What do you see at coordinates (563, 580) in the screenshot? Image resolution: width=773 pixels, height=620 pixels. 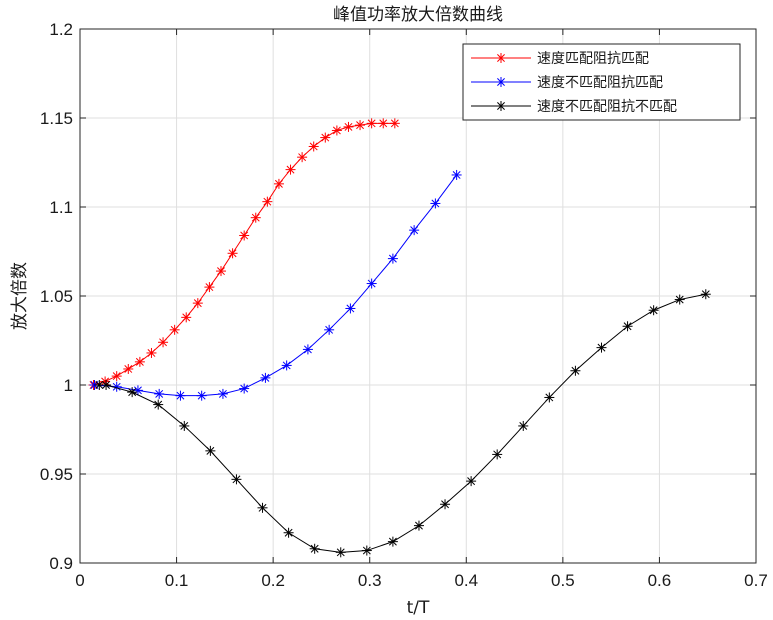 I see `x-tick-label: 0.5` at bounding box center [563, 580].